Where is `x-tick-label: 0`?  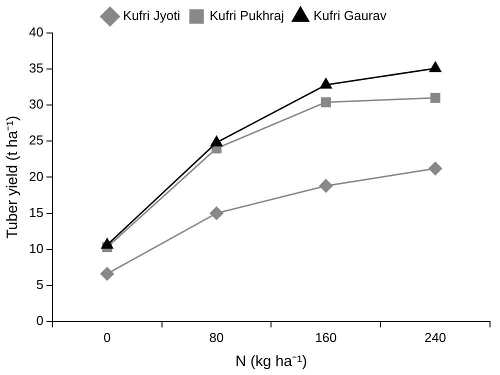
x-tick-label: 0 is located at coordinates (107, 337).